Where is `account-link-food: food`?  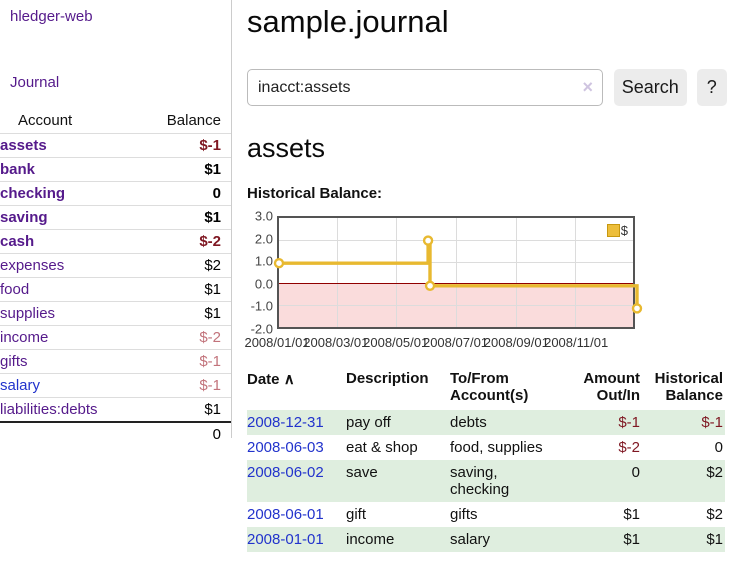 account-link-food: food is located at coordinates (15, 289).